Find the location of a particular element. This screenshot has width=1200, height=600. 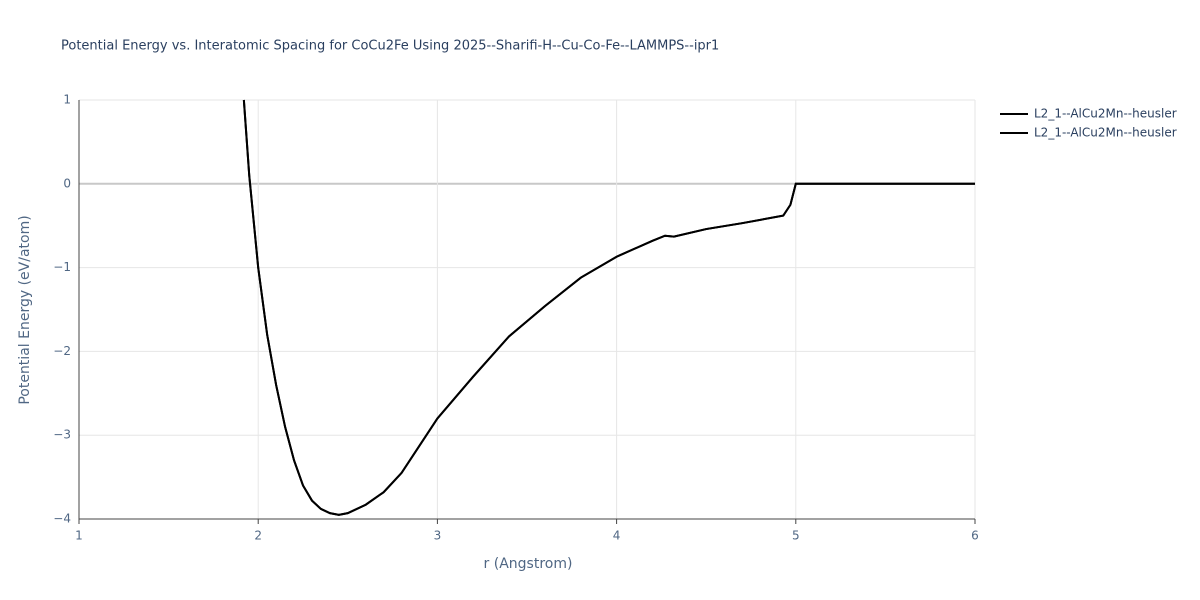

x-axis-title: r (Angstrom) is located at coordinates (528, 564).